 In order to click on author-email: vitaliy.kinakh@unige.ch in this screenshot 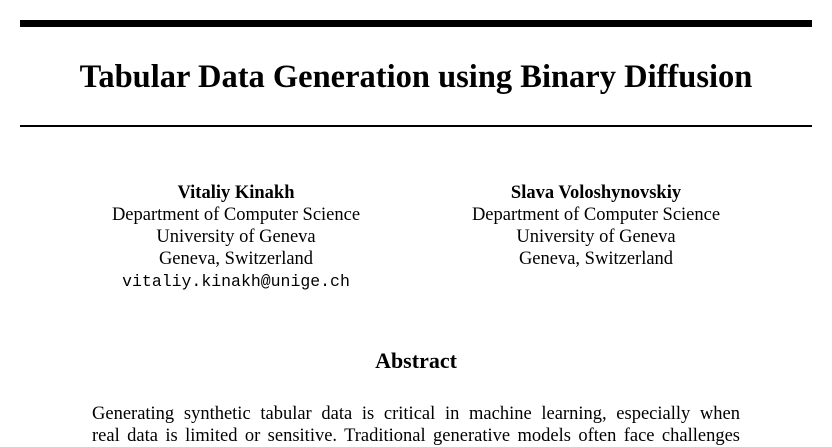, I will do `click(236, 281)`.